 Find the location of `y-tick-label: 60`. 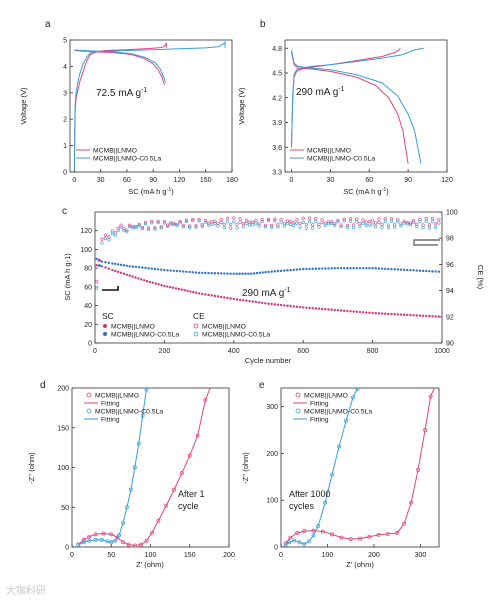

y-tick-label: 60 is located at coordinates (88, 287).